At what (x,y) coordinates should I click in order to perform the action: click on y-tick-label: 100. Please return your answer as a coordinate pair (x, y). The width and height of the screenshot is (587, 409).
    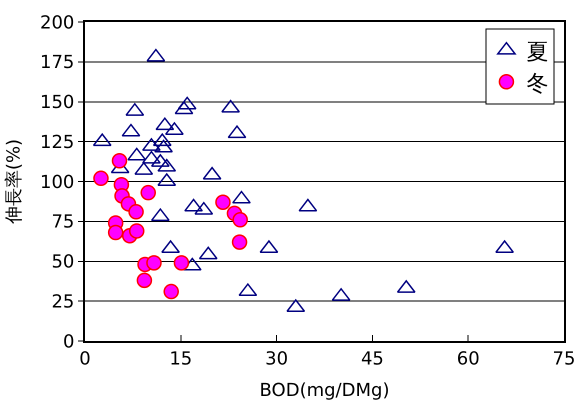
    Looking at the image, I should click on (57, 182).